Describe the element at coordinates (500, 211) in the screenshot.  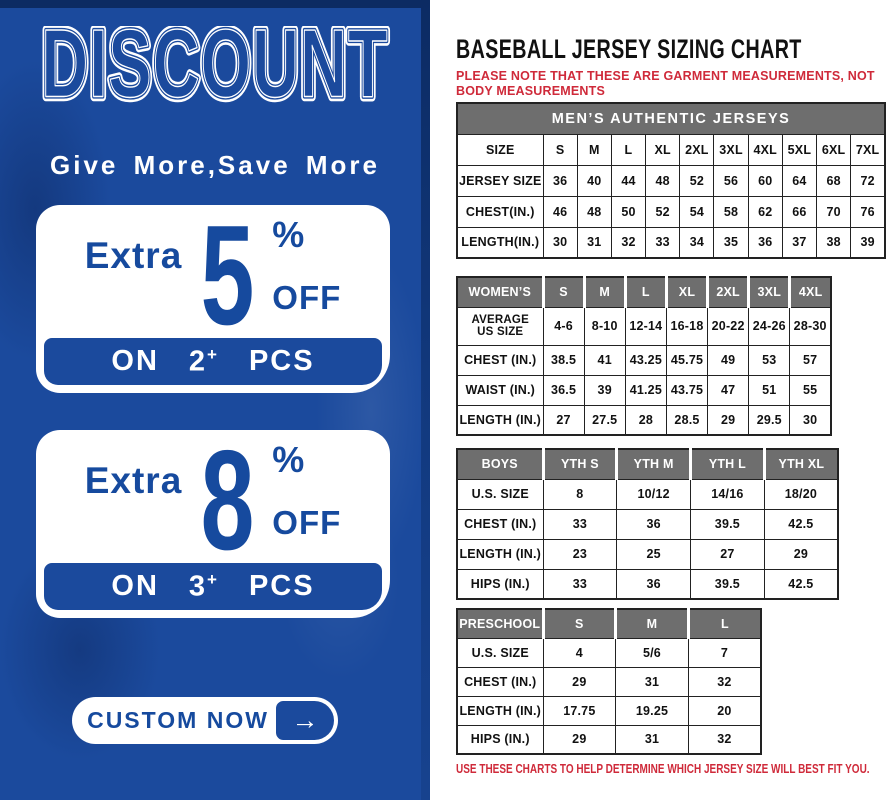
I see `row-label: CHEST(IN.)` at that location.